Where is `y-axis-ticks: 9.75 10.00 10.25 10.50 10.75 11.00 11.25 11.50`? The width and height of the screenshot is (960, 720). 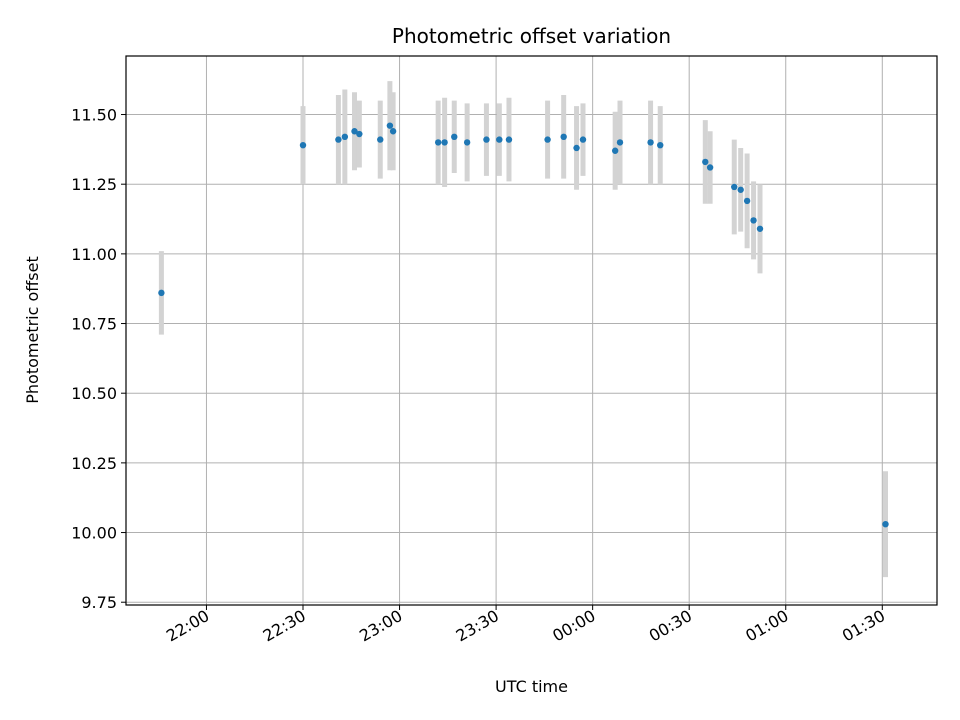
y-axis-ticks: 9.75 10.00 10.25 10.50 10.75 11.00 11.25 11.50 is located at coordinates (98, 359).